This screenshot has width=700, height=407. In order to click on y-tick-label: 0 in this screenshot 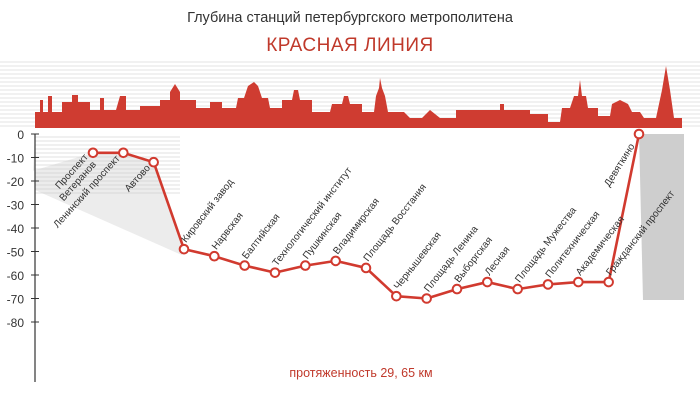, I will do `click(20, 135)`.